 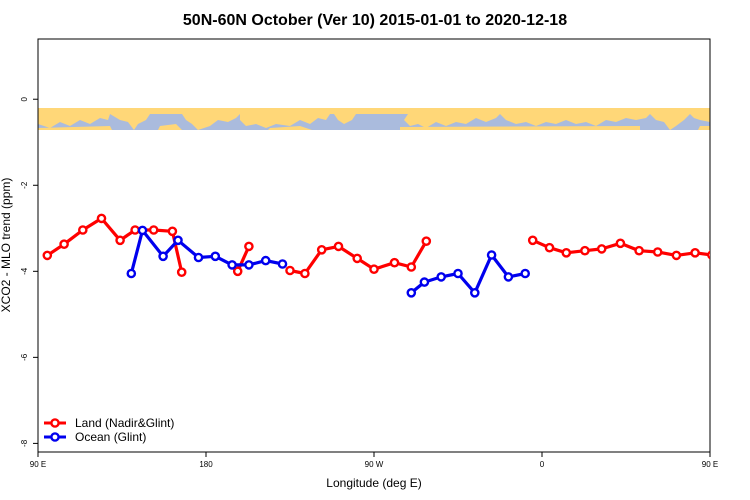 What do you see at coordinates (206, 251) in the screenshot?
I see `series-ocean-line` at bounding box center [206, 251].